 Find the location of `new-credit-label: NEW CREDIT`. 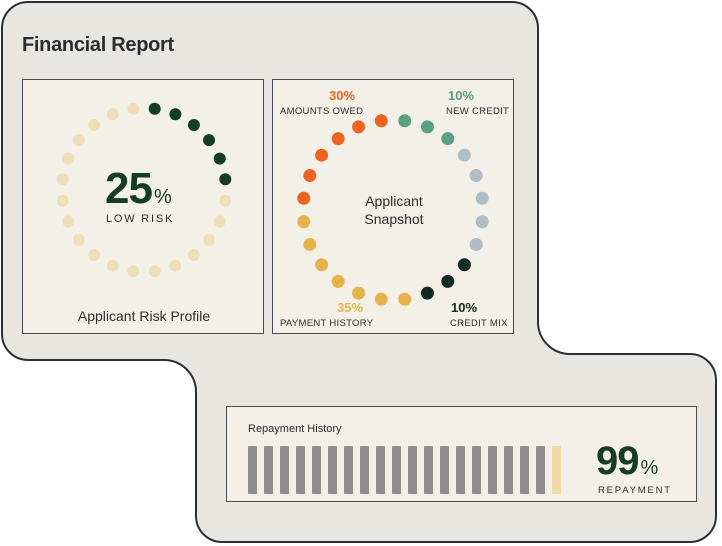

new-credit-label: NEW CREDIT is located at coordinates (478, 111).